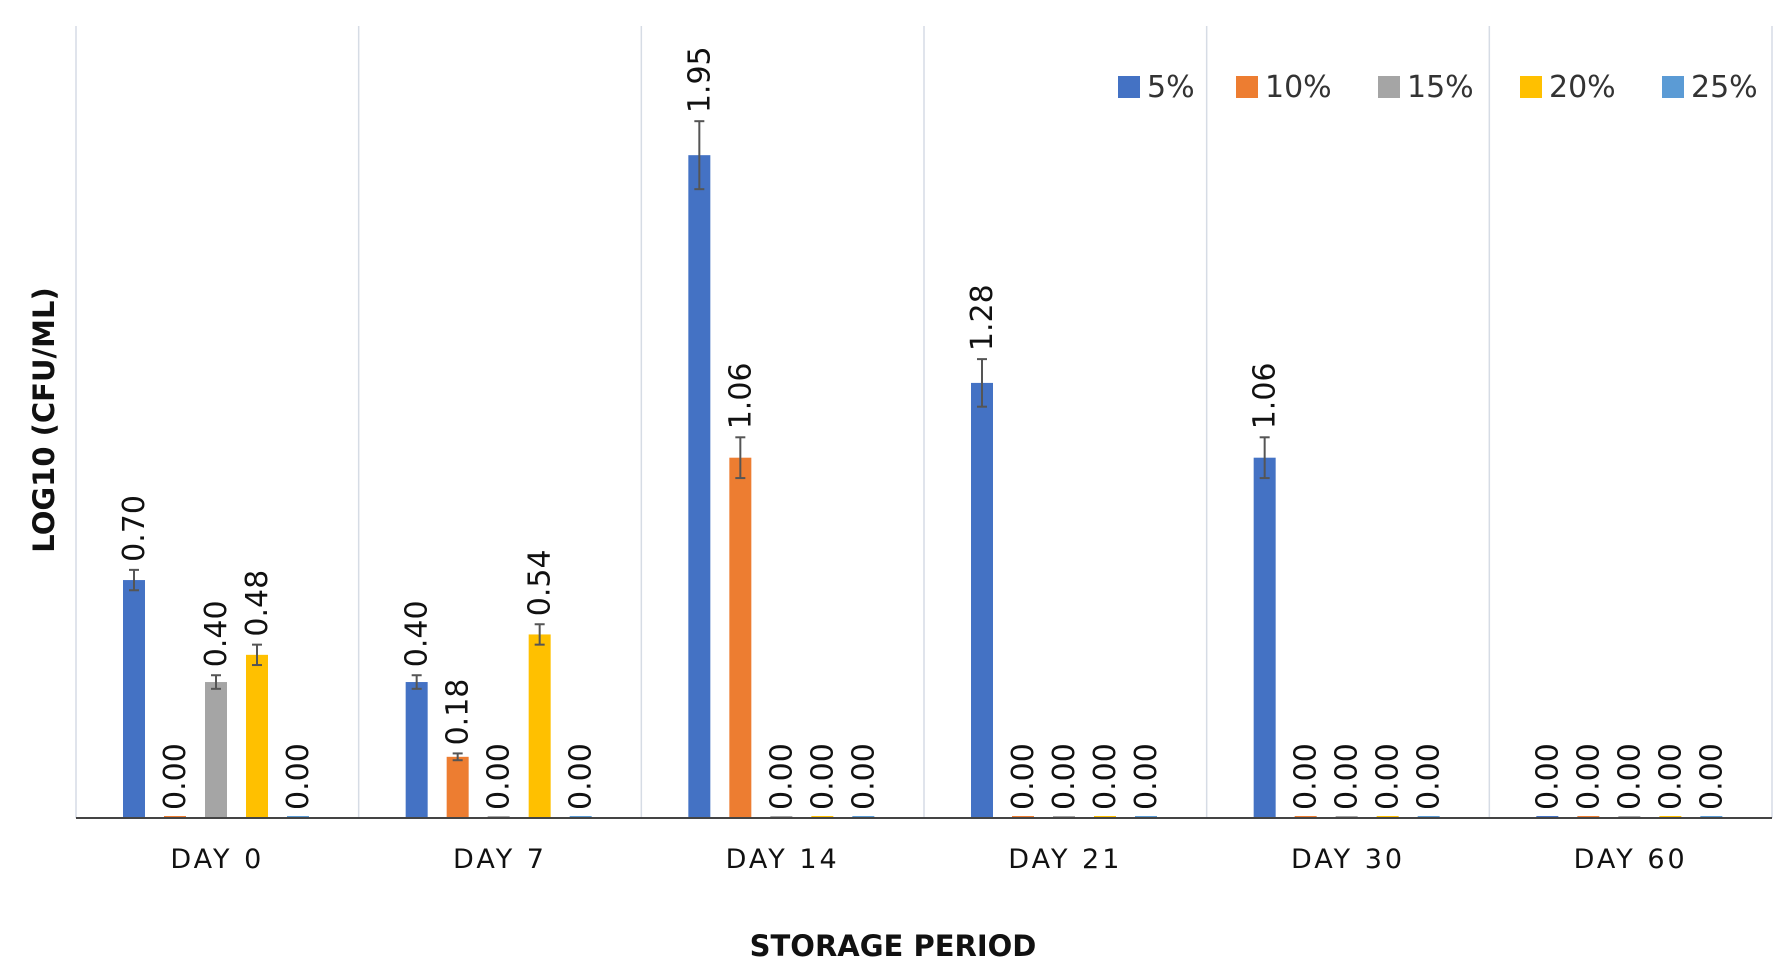 This screenshot has width=1778, height=976. What do you see at coordinates (1724, 87) in the screenshot?
I see `legend-label: 25%` at bounding box center [1724, 87].